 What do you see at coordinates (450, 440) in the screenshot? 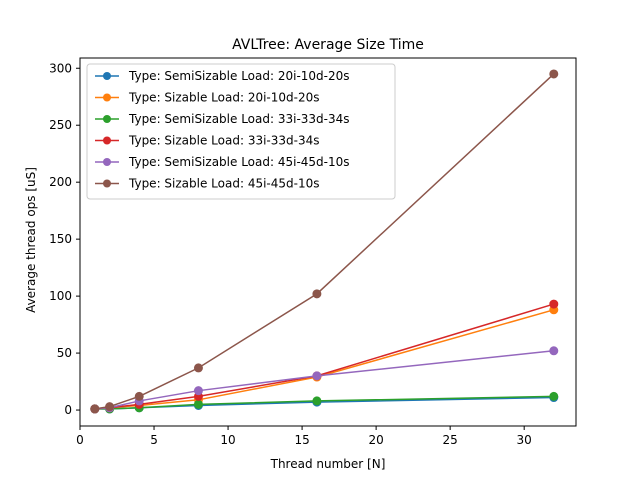
I see `x-tick-label: 25` at bounding box center [450, 440].